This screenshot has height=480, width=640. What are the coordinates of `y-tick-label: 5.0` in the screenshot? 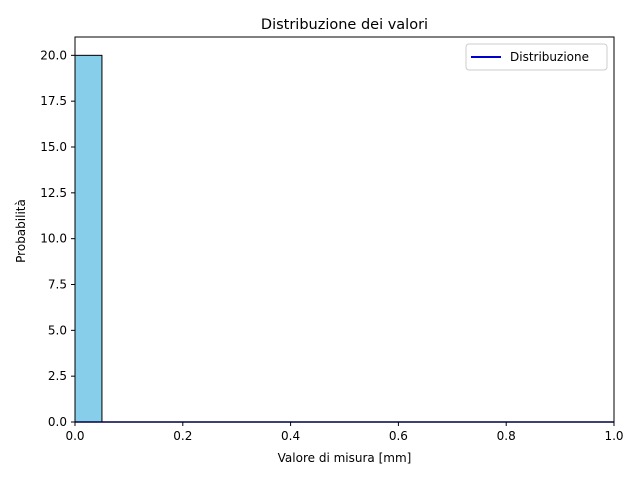 It's located at (57, 330).